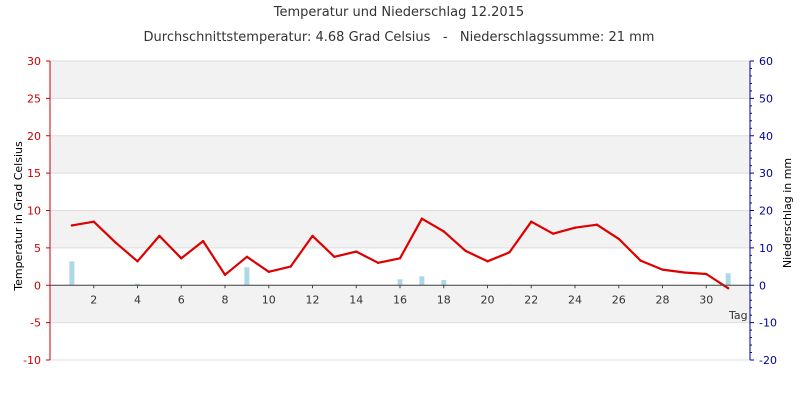 The image size is (800, 400). I want to click on y-axis-label-left: Temperatur in Grad Celsius, so click(18, 216).